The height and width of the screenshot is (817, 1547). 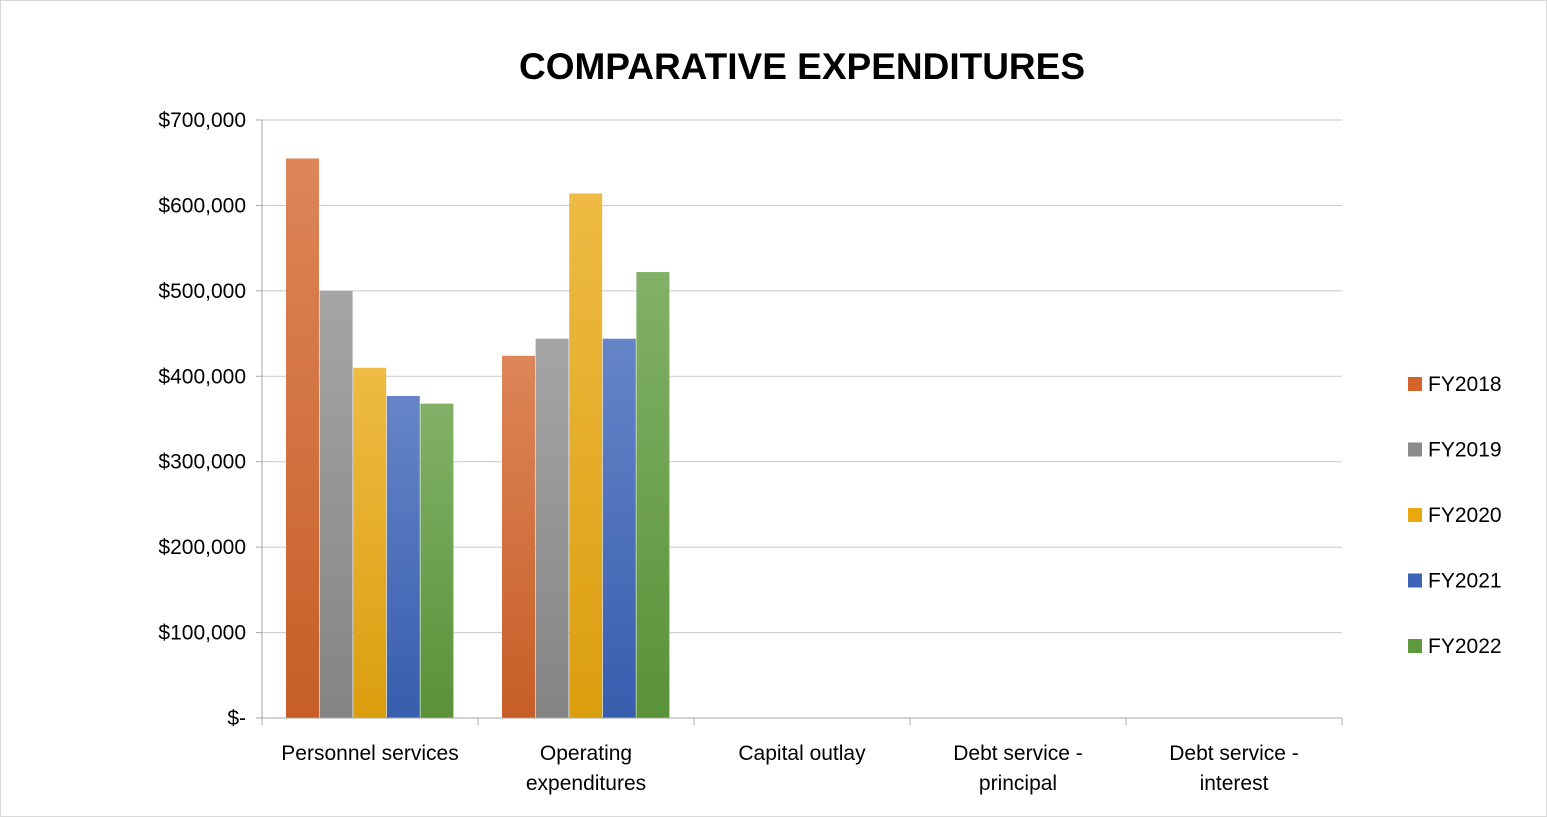 I want to click on bar-fy2022-cat1, so click(x=653, y=495).